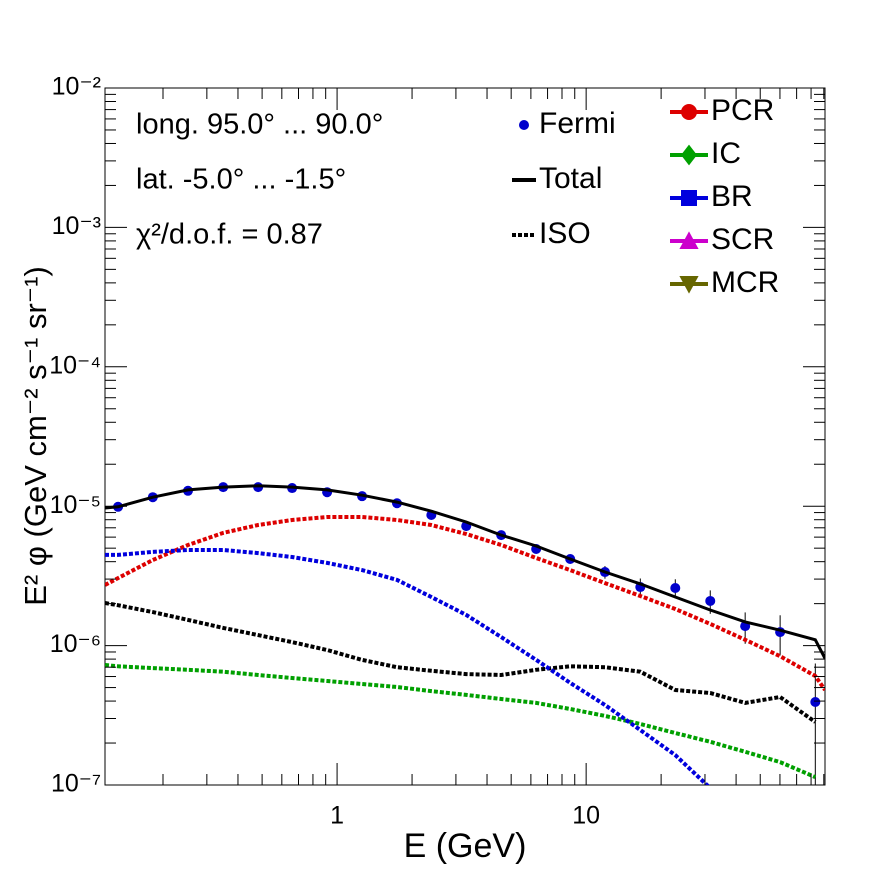 This screenshot has height=872, width=896. Describe the element at coordinates (241, 180) in the screenshot. I see `annotation: lat. -5.0° ... -1.5°` at that location.